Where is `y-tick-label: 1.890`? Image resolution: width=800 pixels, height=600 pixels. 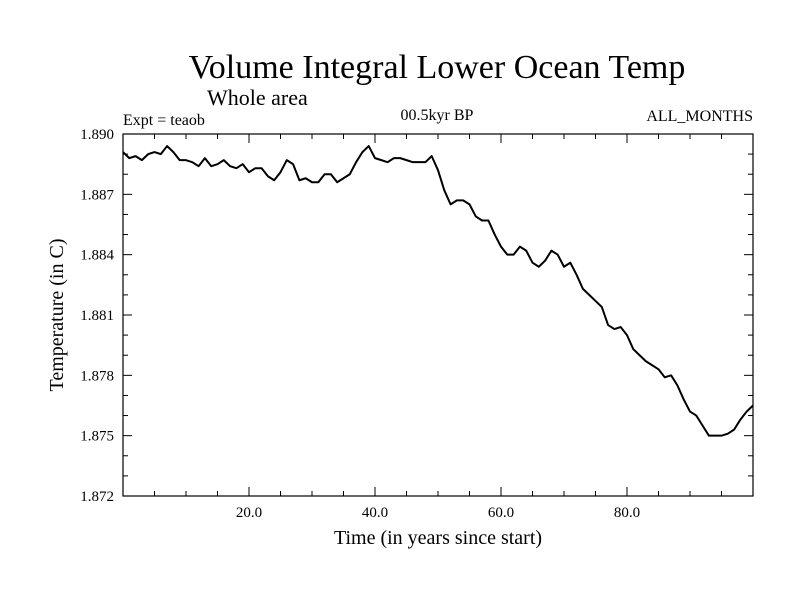
y-tick-label: 1.890 is located at coordinates (97, 135).